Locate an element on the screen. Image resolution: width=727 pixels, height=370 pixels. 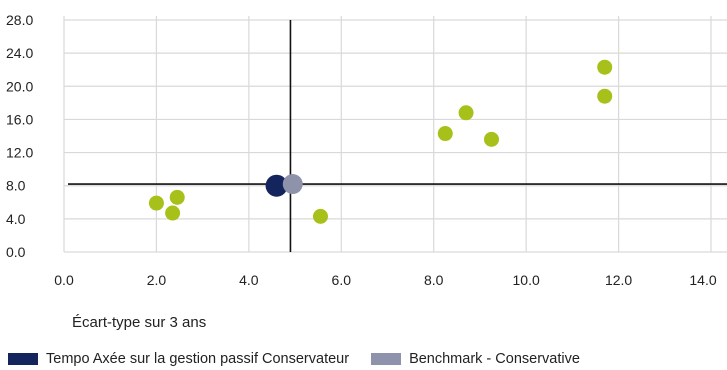
y-axis-ticks: 0.0 4.0 8.0 12.0 16.0 20.0 24.0 28.0 is located at coordinates (19, 136).